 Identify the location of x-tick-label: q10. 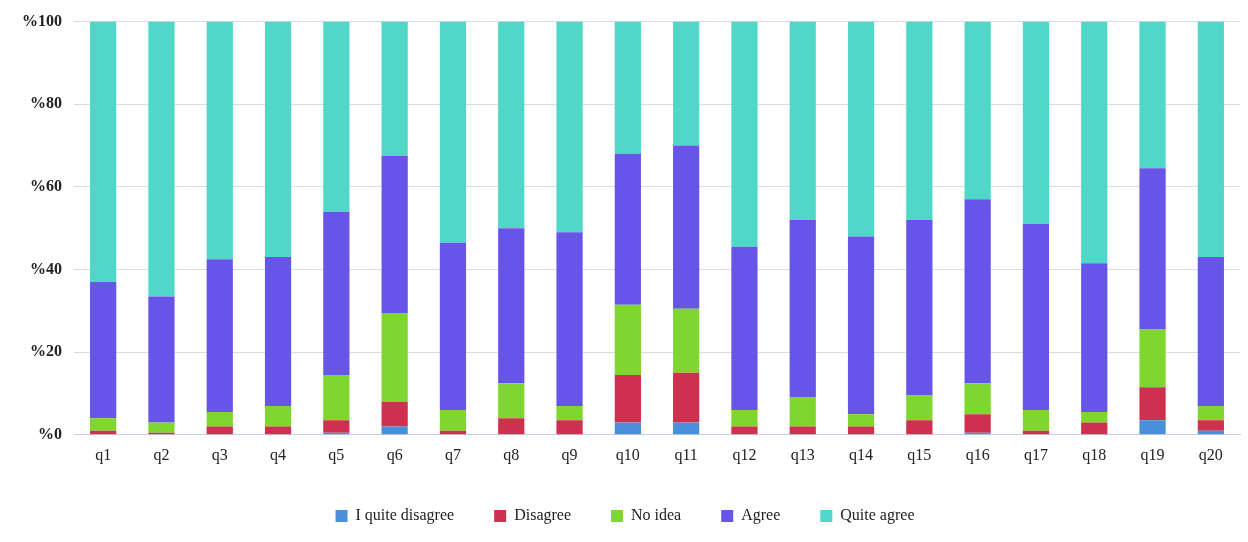
(627, 454).